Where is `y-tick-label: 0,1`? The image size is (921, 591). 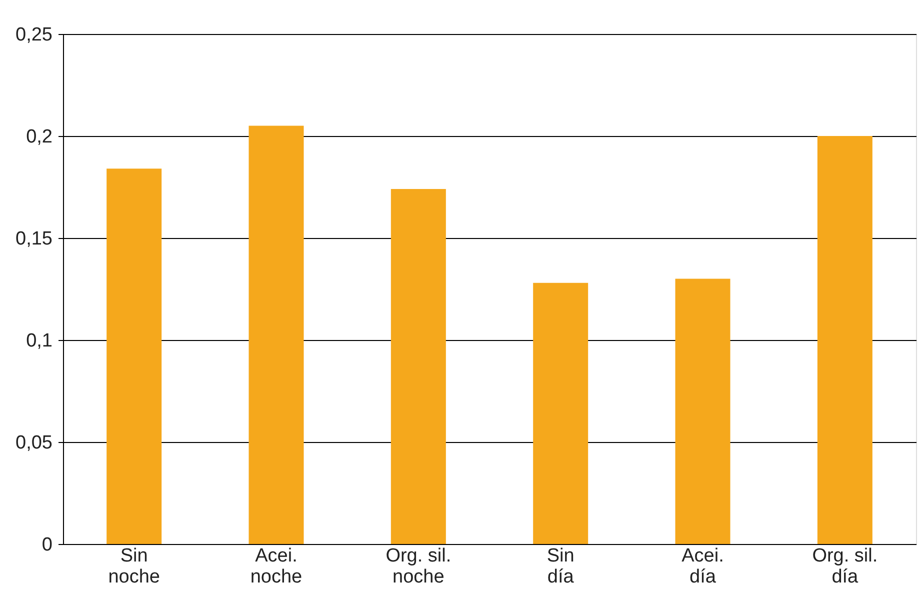 y-tick-label: 0,1 is located at coordinates (39, 341).